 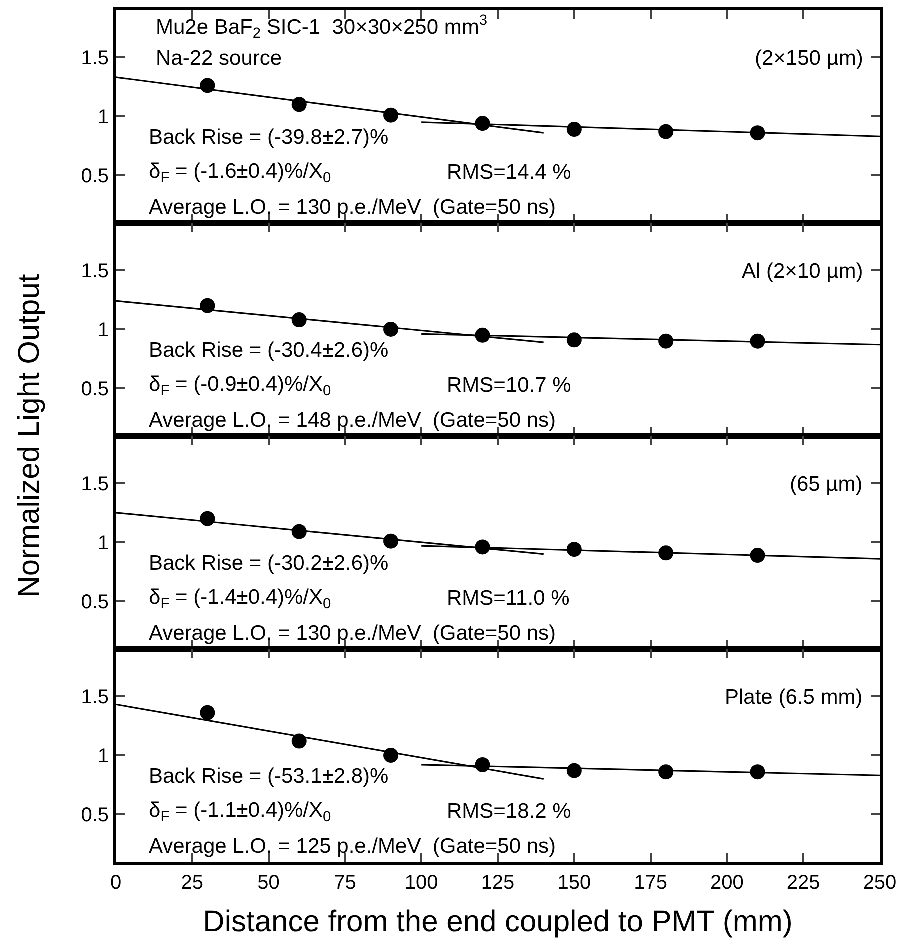 What do you see at coordinates (508, 598) in the screenshot?
I see `annotation: RMS=11.0 %` at bounding box center [508, 598].